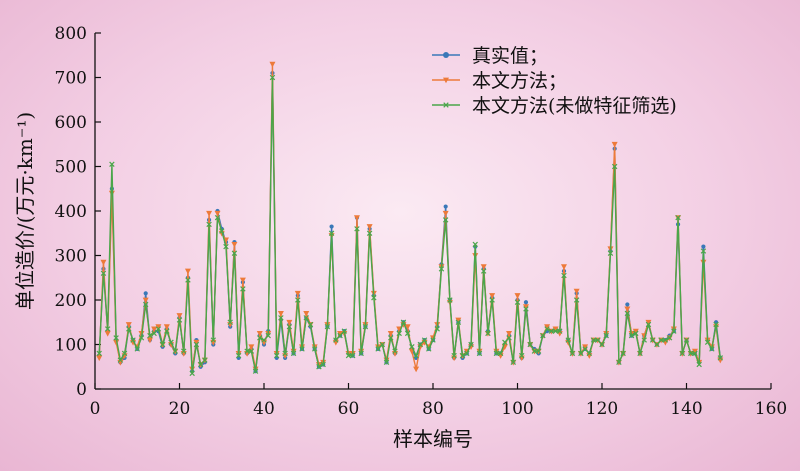  What do you see at coordinates (349, 409) in the screenshot?
I see `x-tick-label: 60` at bounding box center [349, 409].